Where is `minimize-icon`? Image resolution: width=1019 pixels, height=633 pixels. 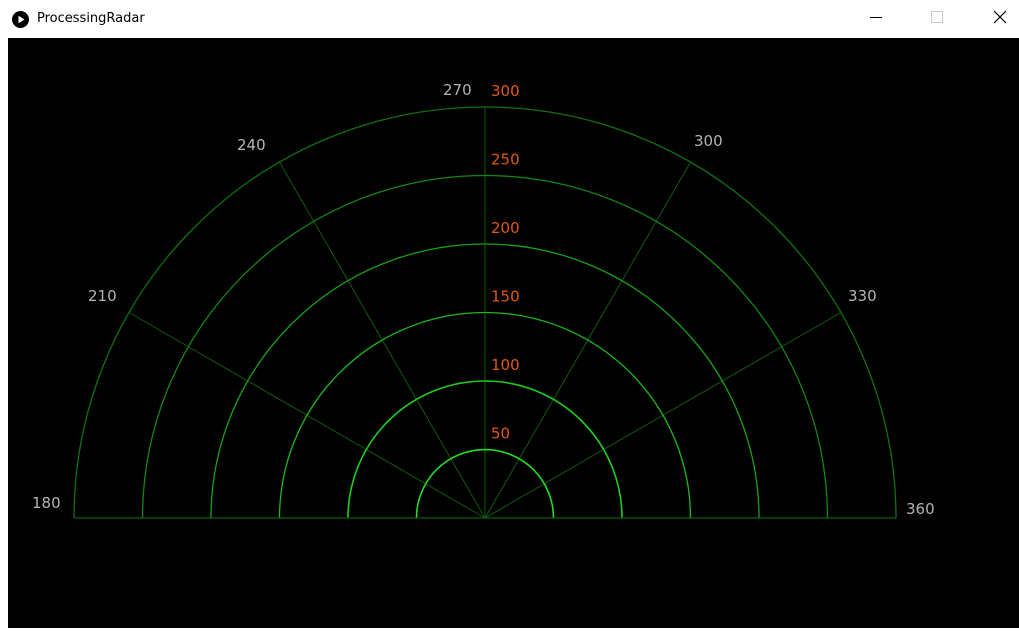 minimize-icon is located at coordinates (876, 19).